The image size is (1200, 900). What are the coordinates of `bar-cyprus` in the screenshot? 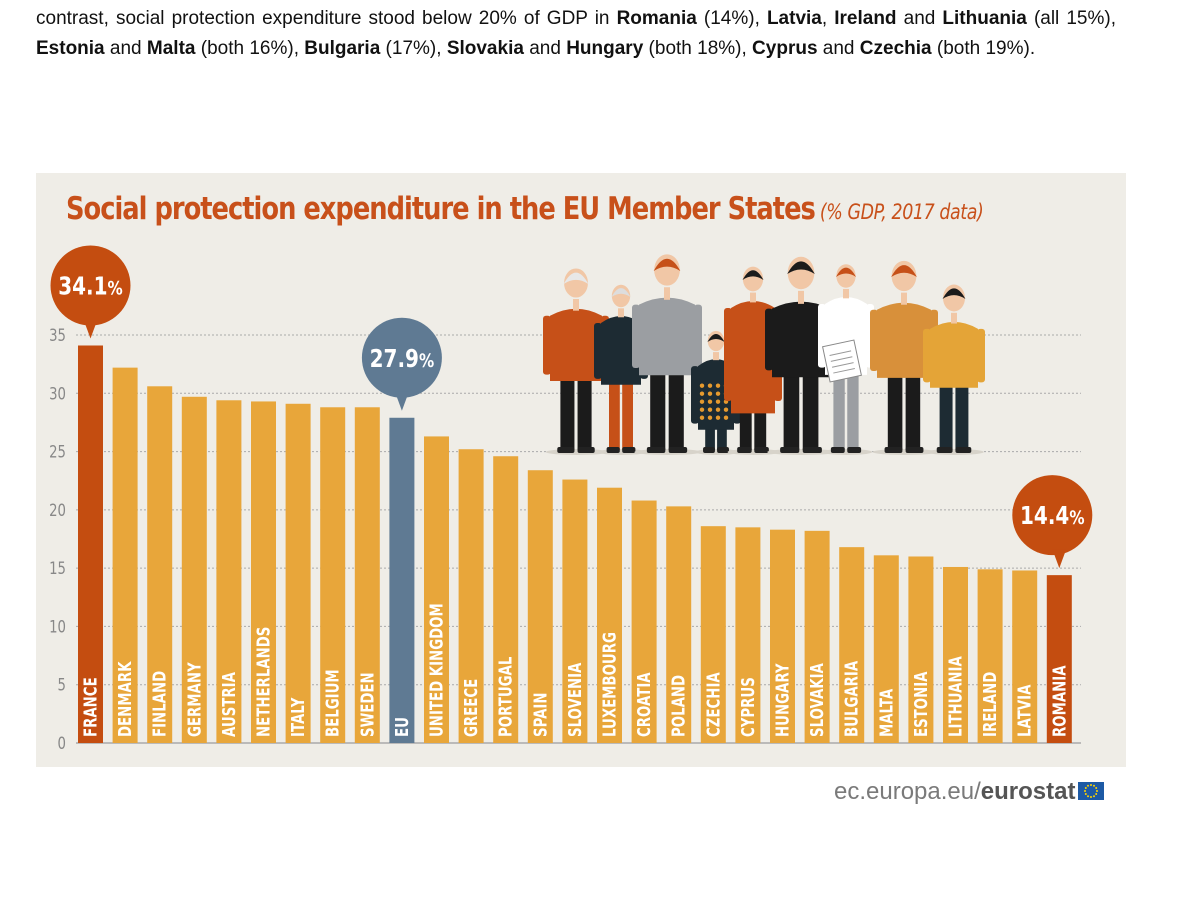 It's located at (748, 635).